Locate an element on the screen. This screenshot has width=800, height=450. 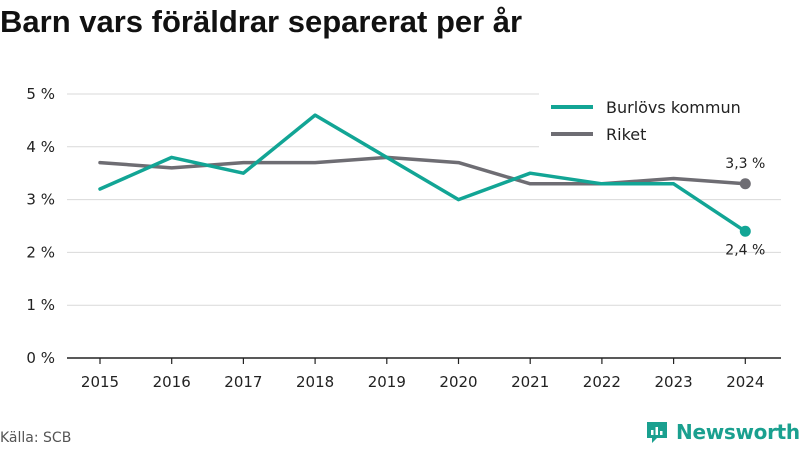
y-tick-label: 0 % is located at coordinates (40, 358).